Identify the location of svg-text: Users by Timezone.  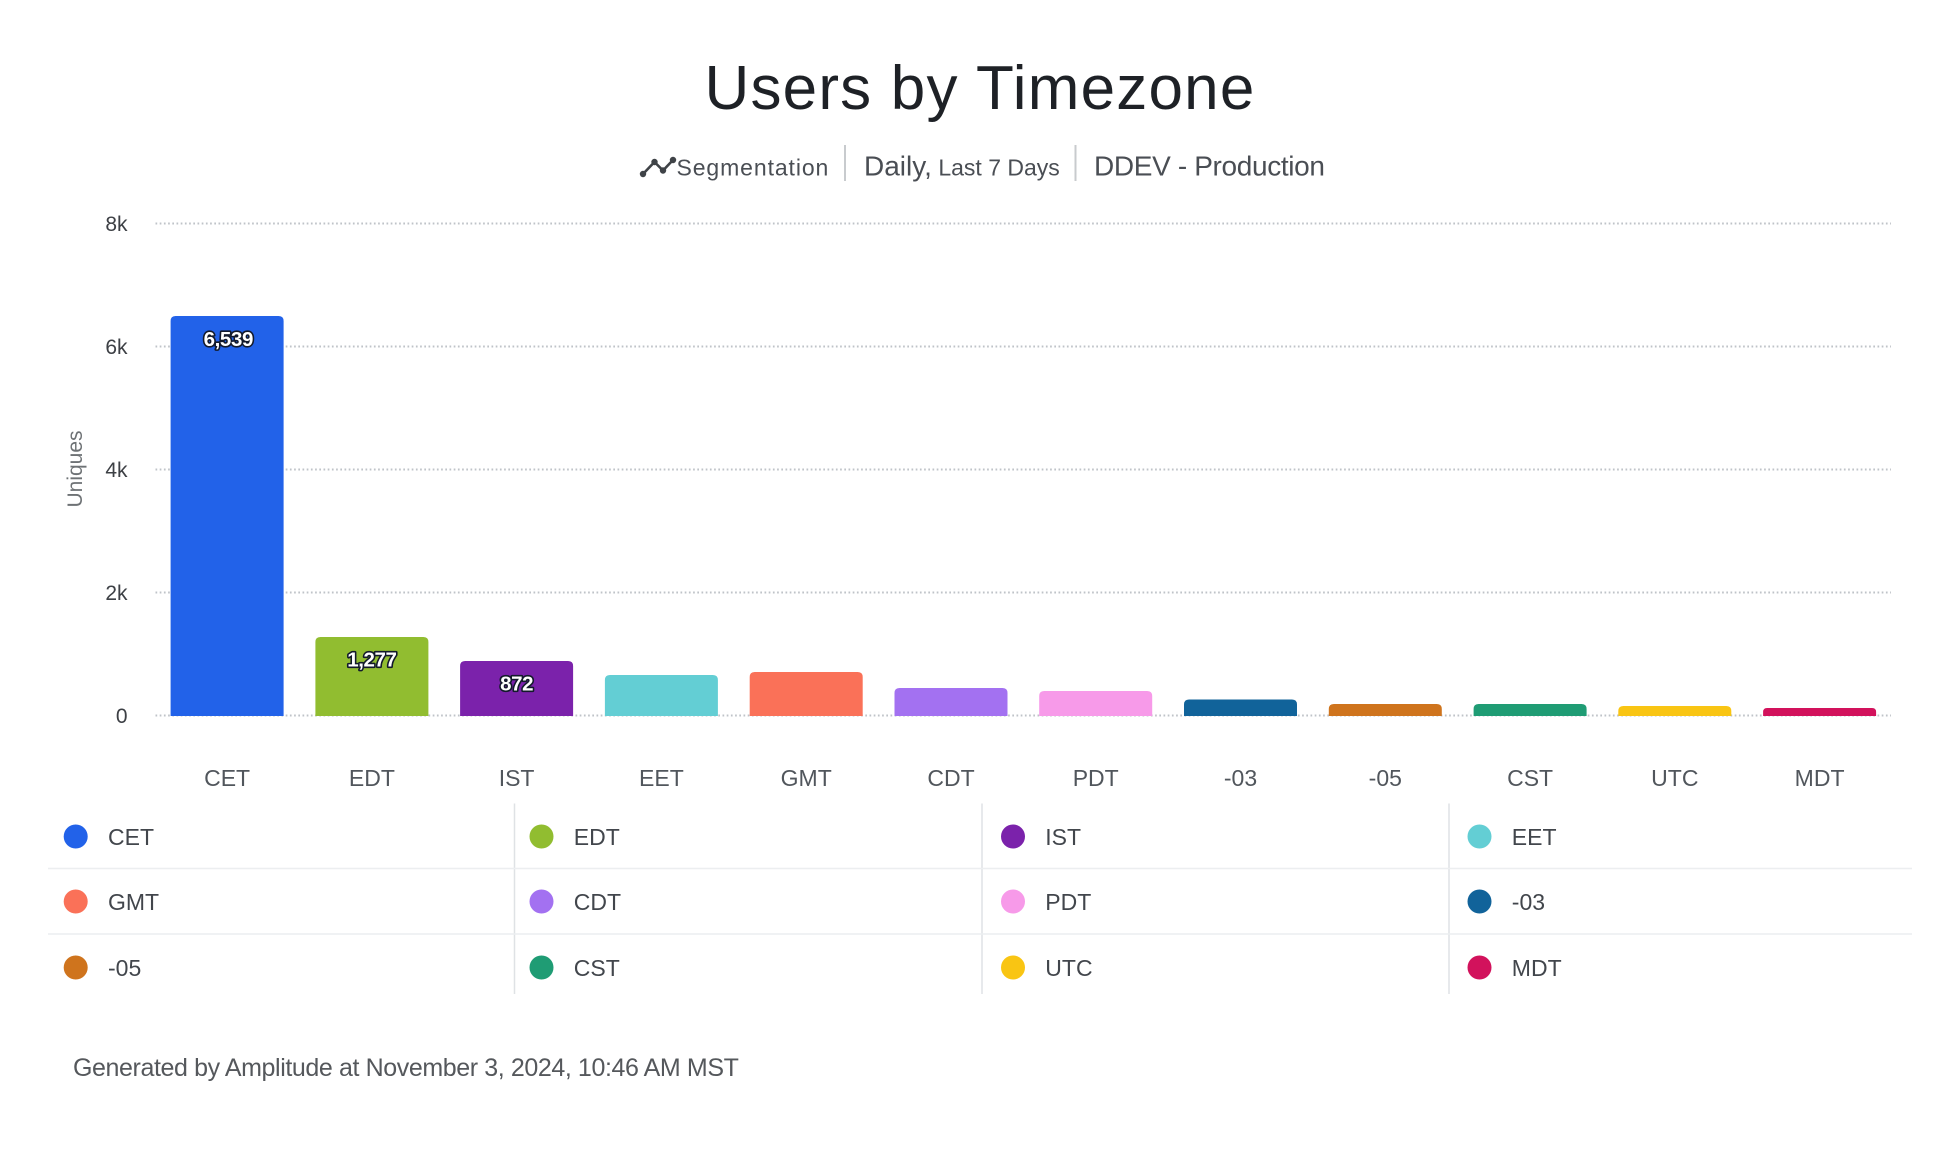
(979, 88).